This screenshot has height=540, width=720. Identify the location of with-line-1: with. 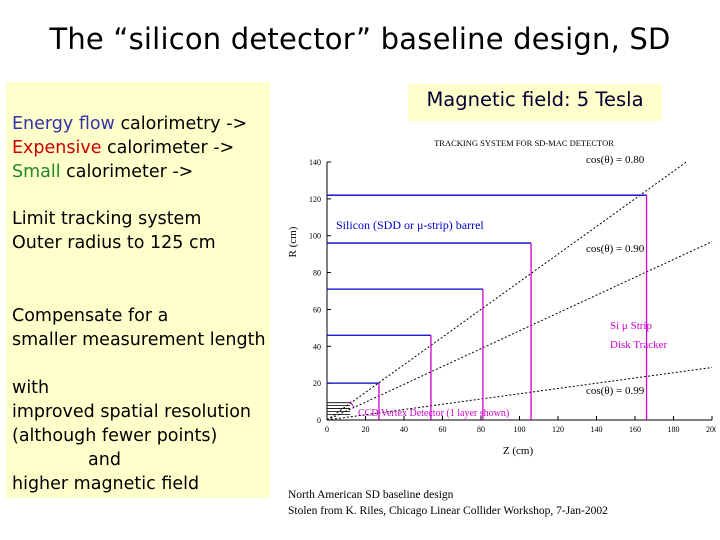
(31, 388).